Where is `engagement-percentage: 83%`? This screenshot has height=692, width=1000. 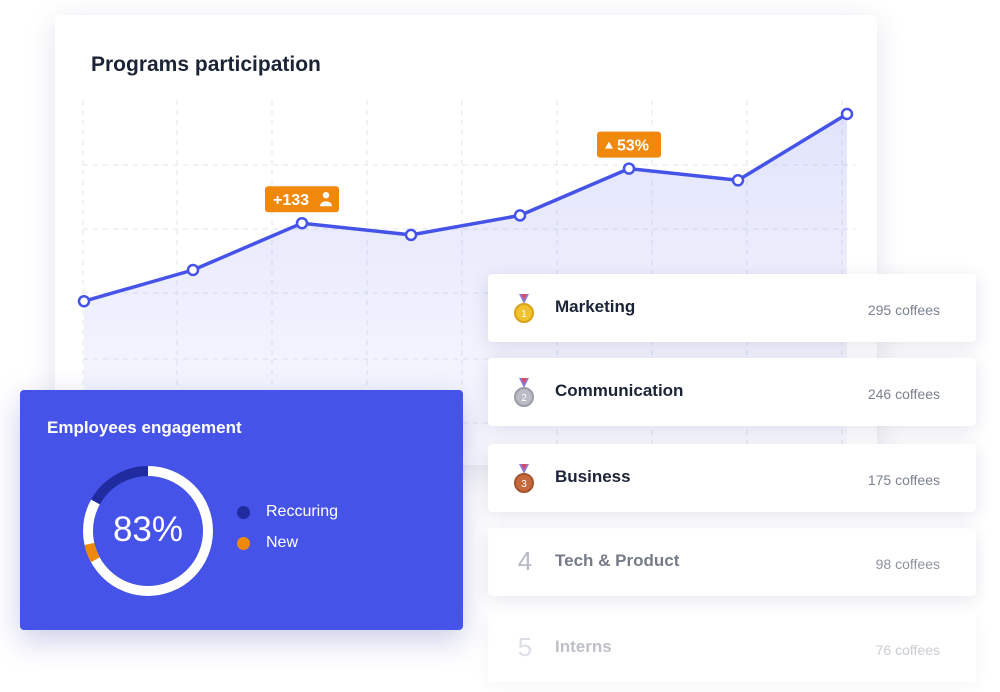
engagement-percentage: 83% is located at coordinates (148, 529).